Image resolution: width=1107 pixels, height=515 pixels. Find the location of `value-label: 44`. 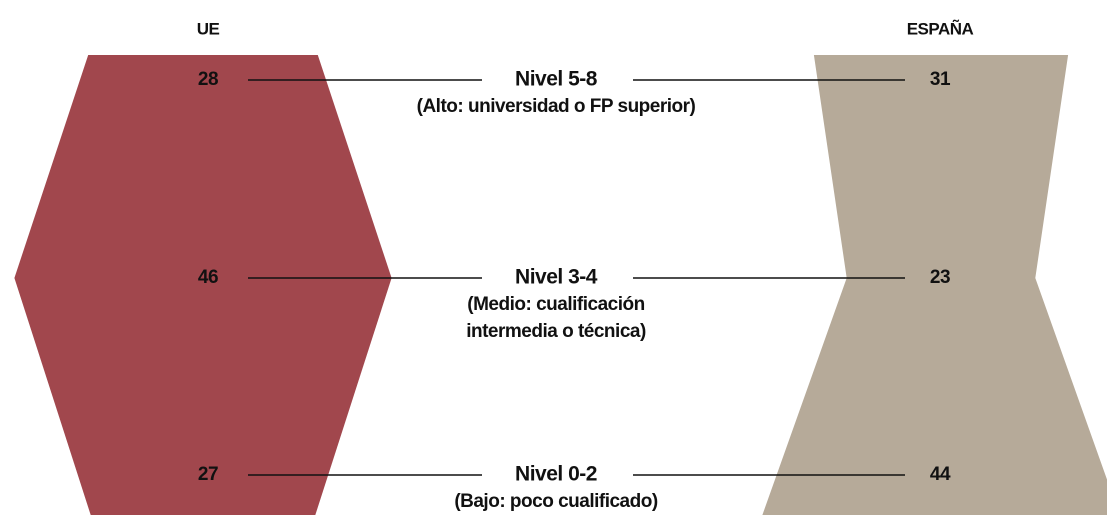

value-label: 44 is located at coordinates (940, 474).